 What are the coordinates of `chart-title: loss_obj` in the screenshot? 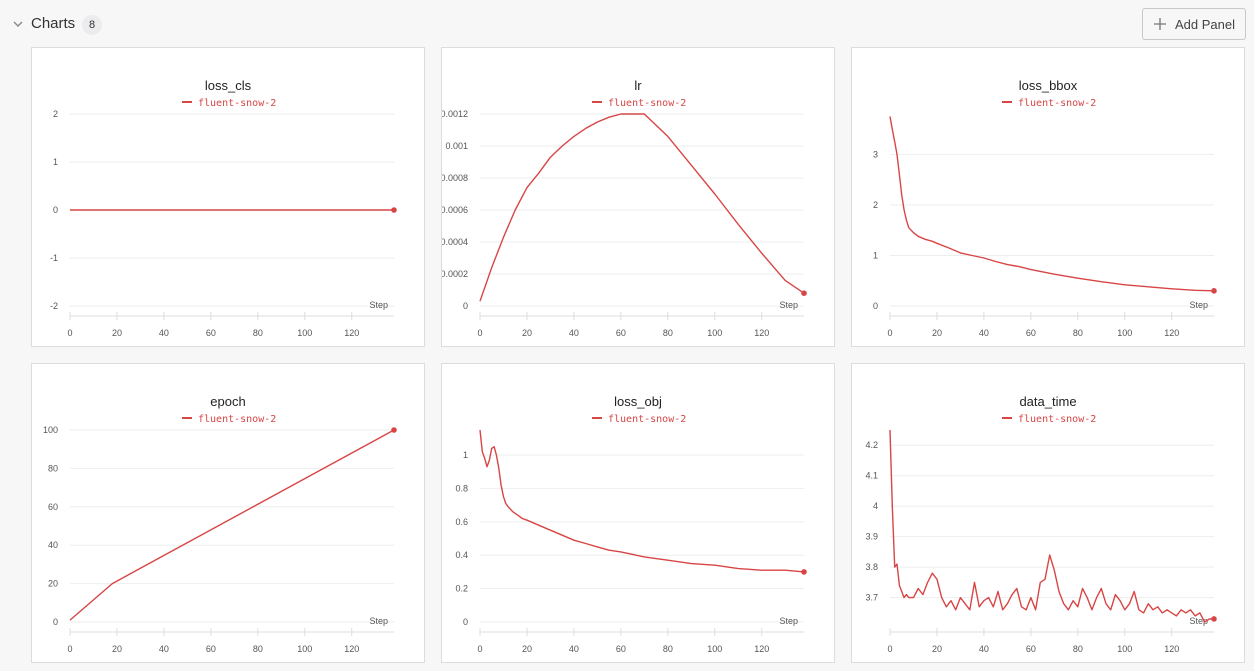 It's located at (638, 401).